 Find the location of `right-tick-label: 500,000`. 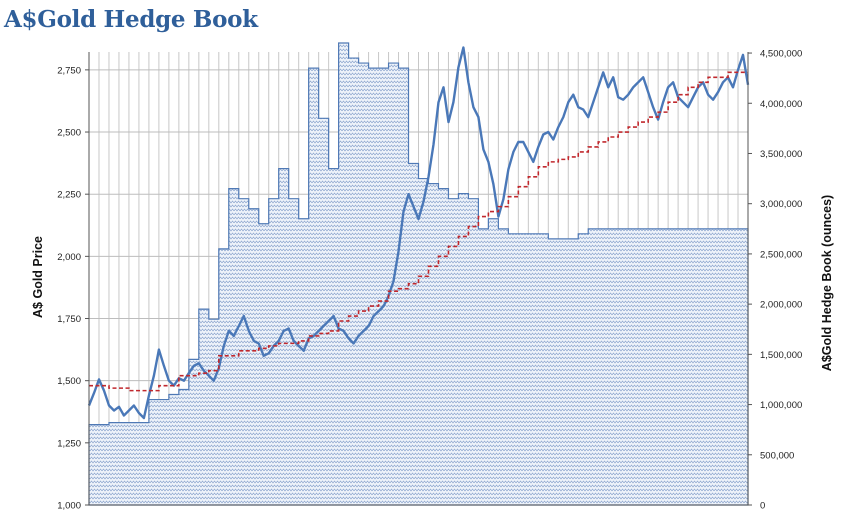

right-tick-label: 500,000 is located at coordinates (777, 455).